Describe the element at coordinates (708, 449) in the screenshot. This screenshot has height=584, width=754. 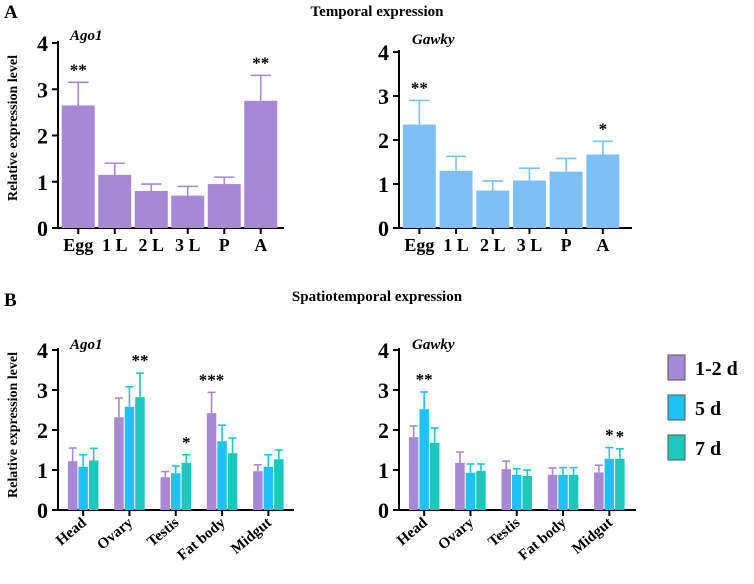
I see `legend-label: 7 d` at that location.